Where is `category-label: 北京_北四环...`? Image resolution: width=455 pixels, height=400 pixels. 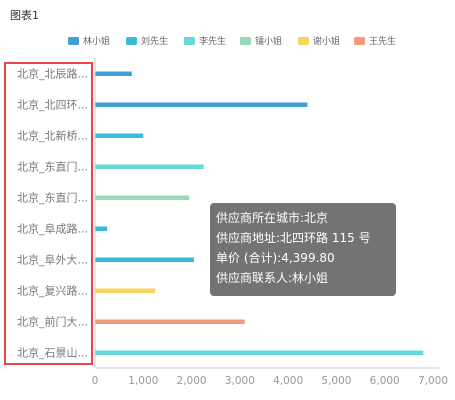
category-label: 北京_北四环... is located at coordinates (52, 105).